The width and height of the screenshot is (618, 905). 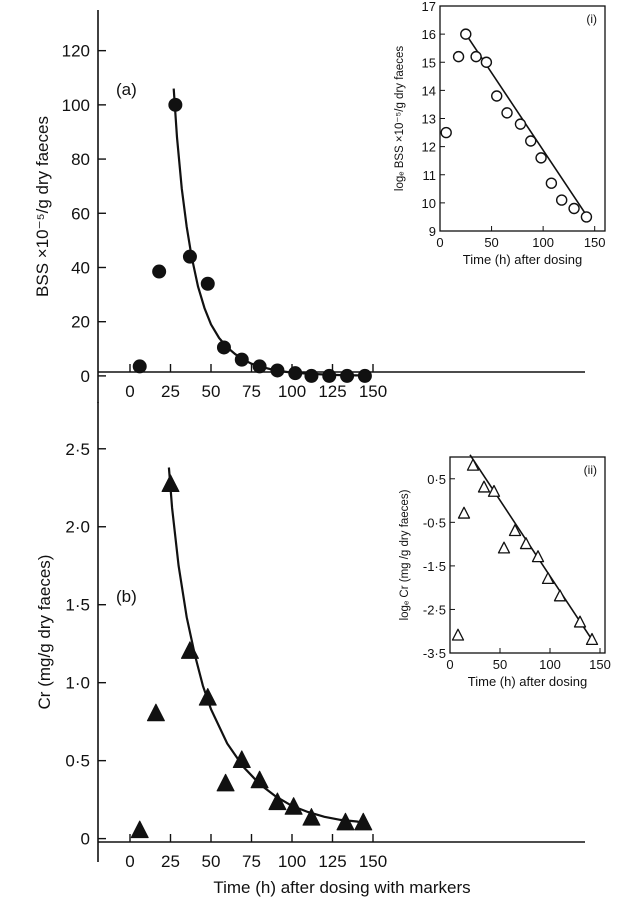 I want to click on inset-panel-label: (i), so click(x=591, y=19).